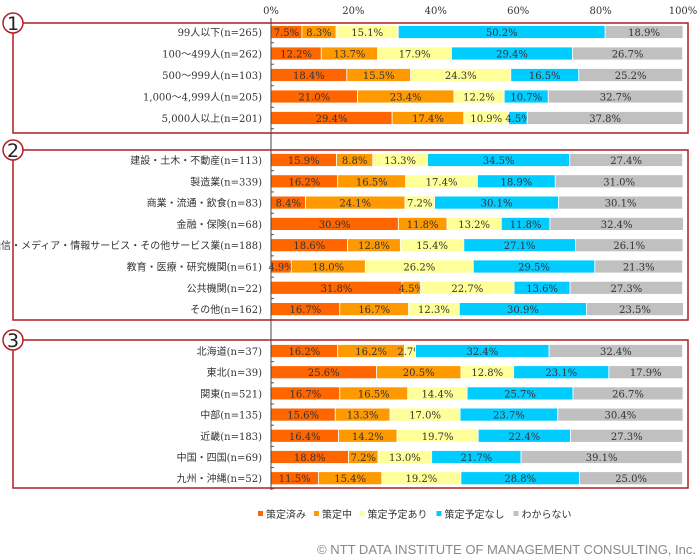 The height and width of the screenshot is (558, 700). I want to click on data-label: 13.2%, so click(474, 225).